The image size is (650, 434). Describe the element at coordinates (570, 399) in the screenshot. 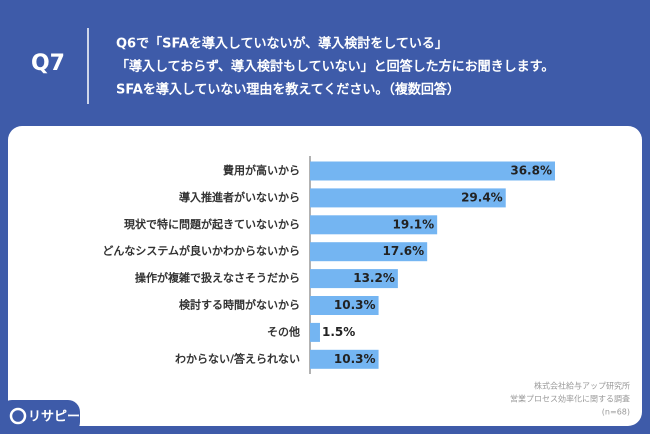

I see `source: 営業プロセス効率化に関する調査` at that location.